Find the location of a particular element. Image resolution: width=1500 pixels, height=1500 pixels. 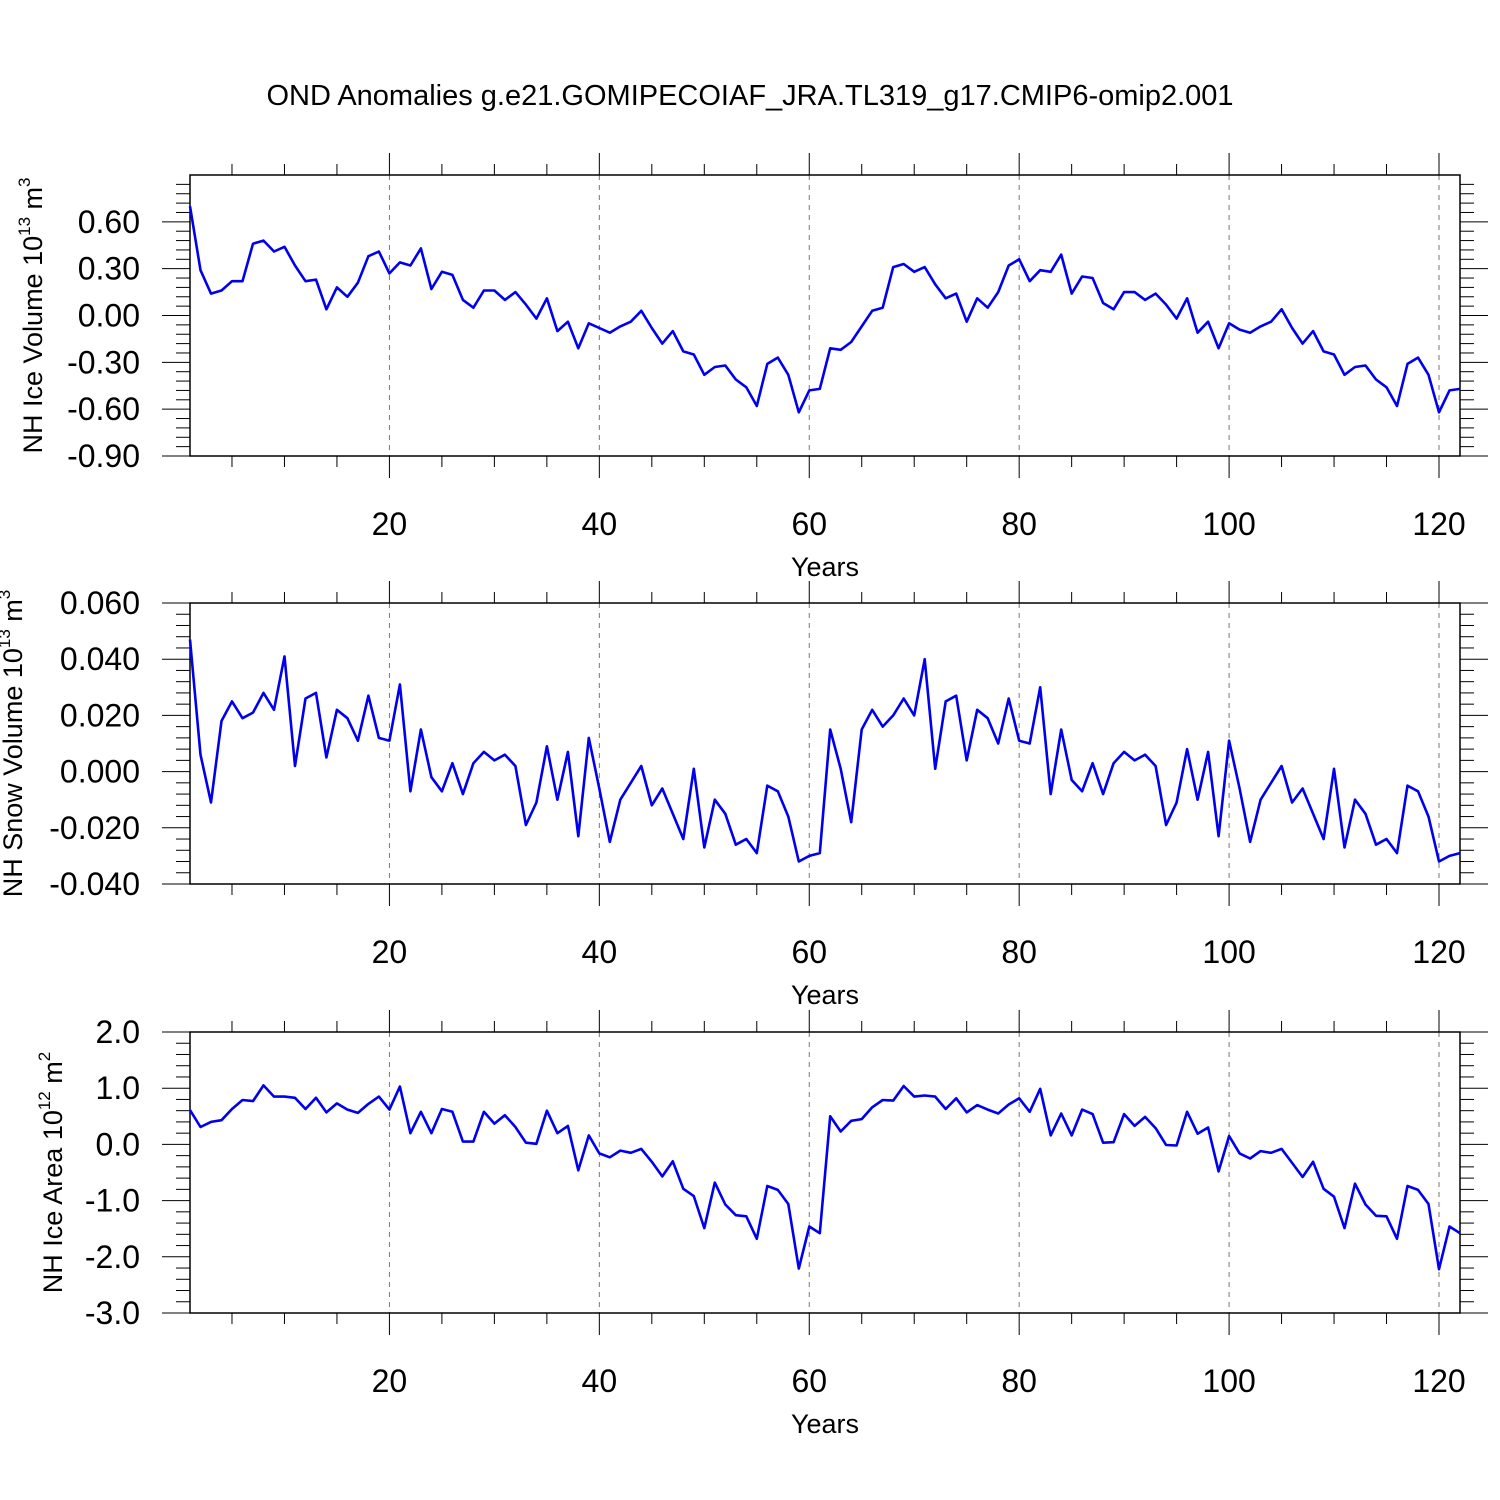

y-tick-label: -0.30 is located at coordinates (103, 362).